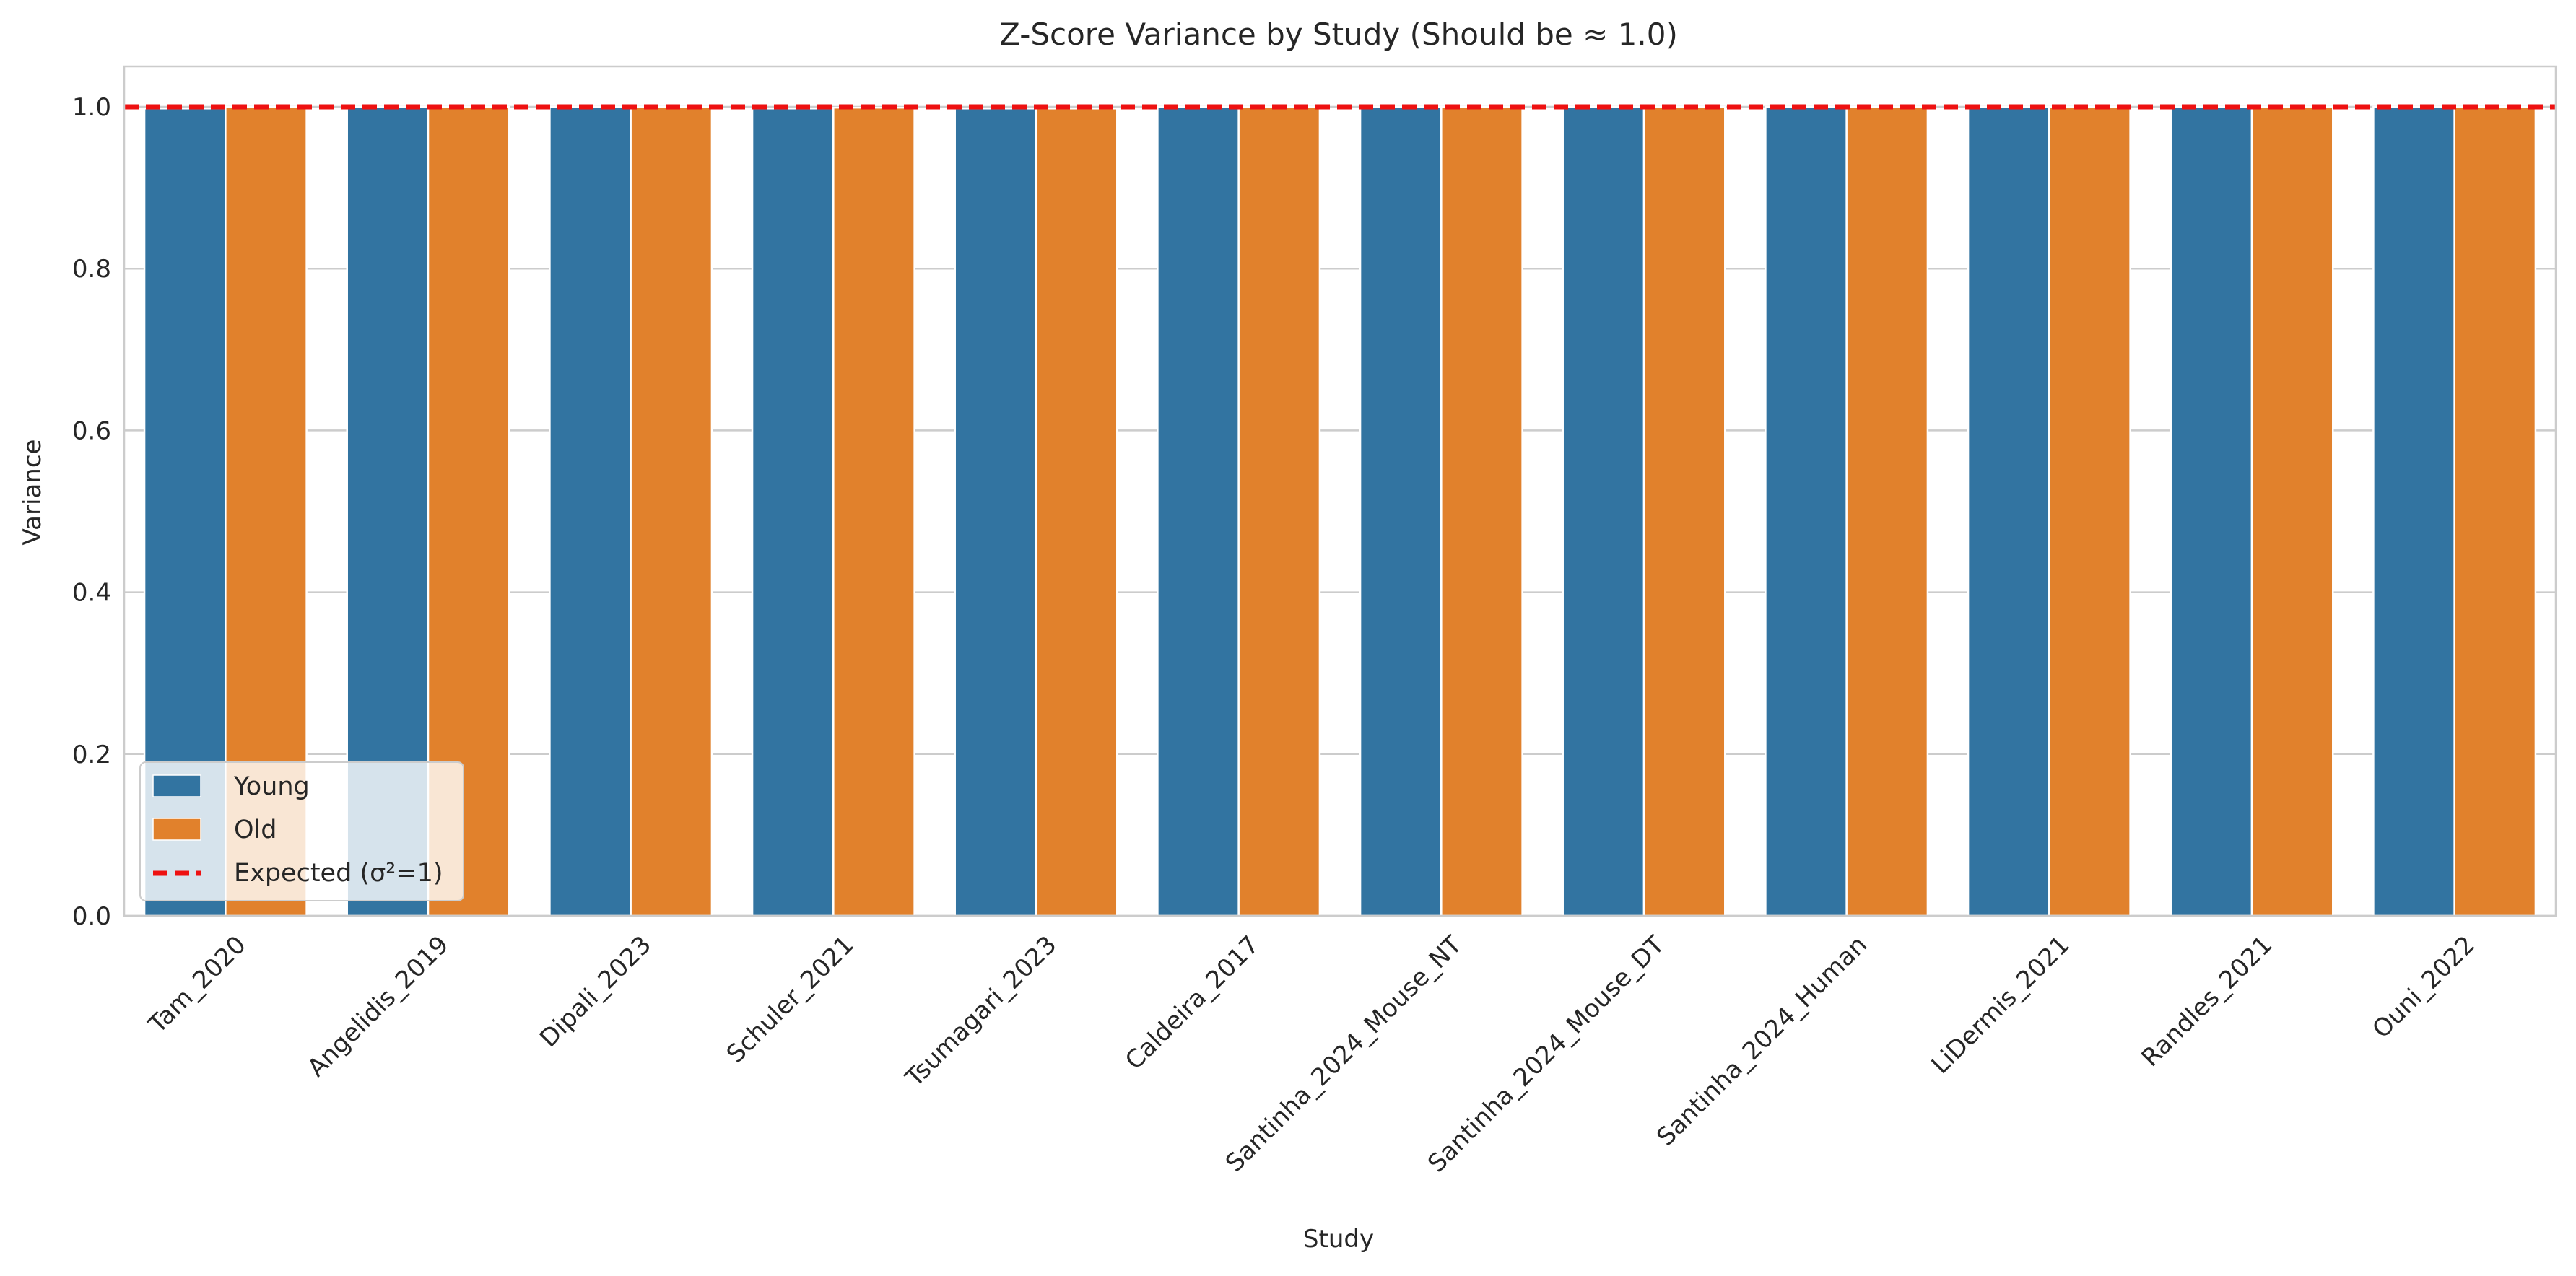 This screenshot has height=1276, width=2576. Describe the element at coordinates (1198, 511) in the screenshot. I see `bar-young-caldeira-2017` at that location.